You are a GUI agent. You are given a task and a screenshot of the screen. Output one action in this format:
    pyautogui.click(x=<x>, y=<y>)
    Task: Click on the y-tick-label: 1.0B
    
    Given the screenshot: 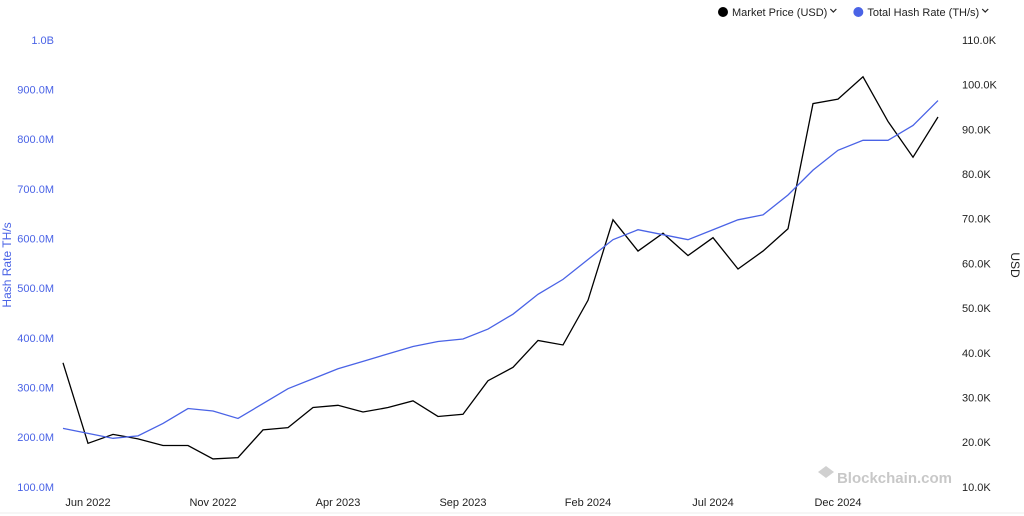 What is the action you would take?
    pyautogui.click(x=42, y=41)
    